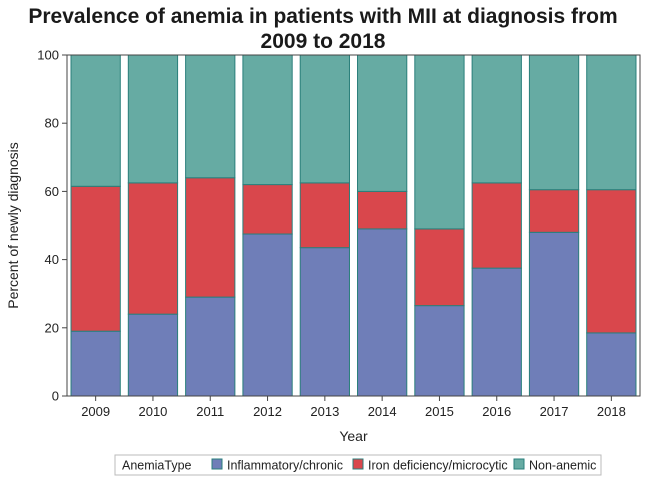 This screenshot has height=479, width=646. I want to click on x-tick-label: 2009, so click(95, 411).